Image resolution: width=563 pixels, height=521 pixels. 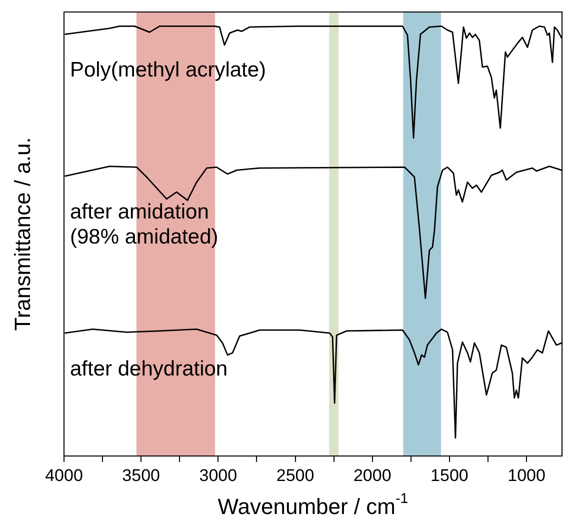 What do you see at coordinates (144, 224) in the screenshot?
I see `series-label: after amidation (98% amidated)` at bounding box center [144, 224].